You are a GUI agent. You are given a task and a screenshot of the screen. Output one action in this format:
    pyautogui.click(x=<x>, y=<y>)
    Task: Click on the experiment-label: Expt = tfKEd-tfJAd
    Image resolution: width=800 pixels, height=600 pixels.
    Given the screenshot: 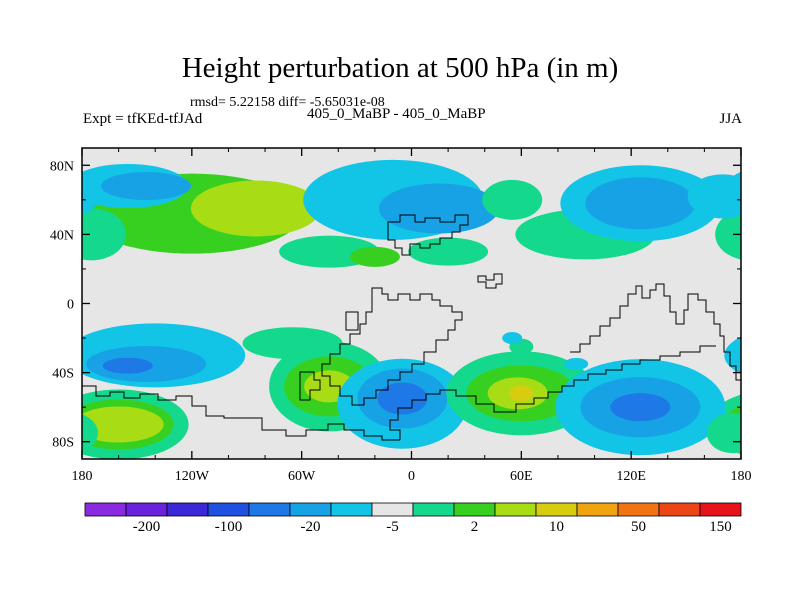 What is the action you would take?
    pyautogui.click(x=143, y=119)
    